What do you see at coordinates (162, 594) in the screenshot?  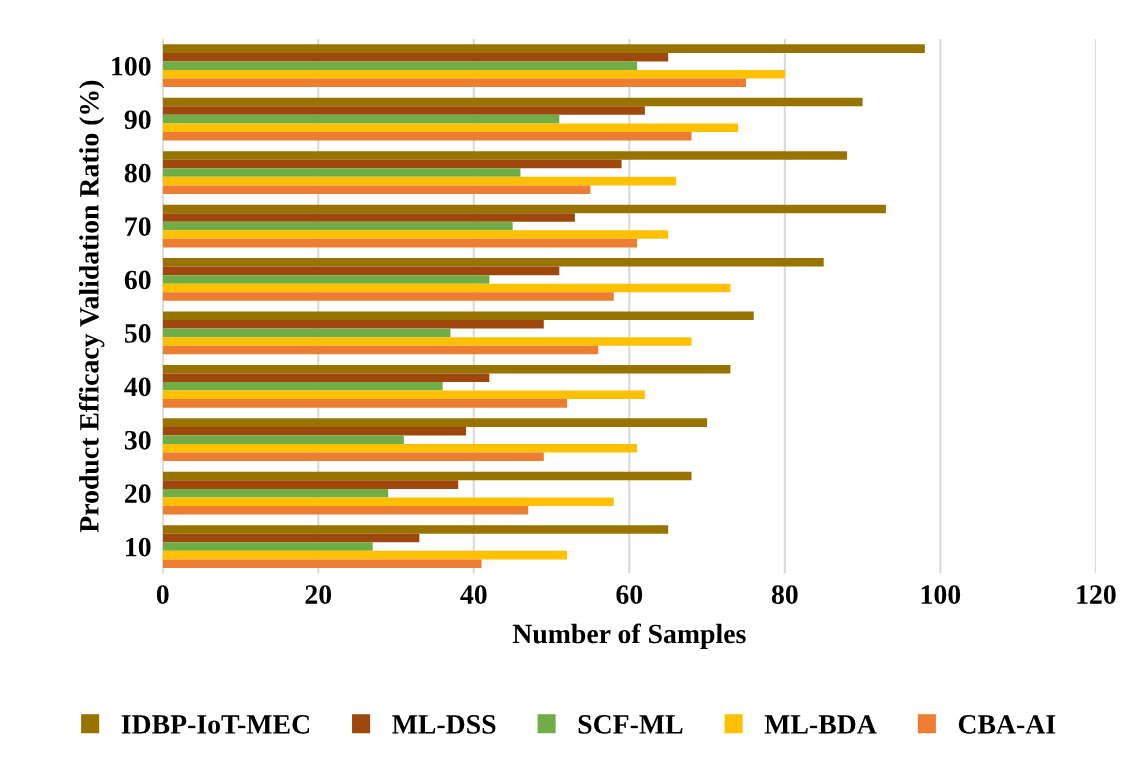 I see `x-tick-label: 0` at bounding box center [162, 594].